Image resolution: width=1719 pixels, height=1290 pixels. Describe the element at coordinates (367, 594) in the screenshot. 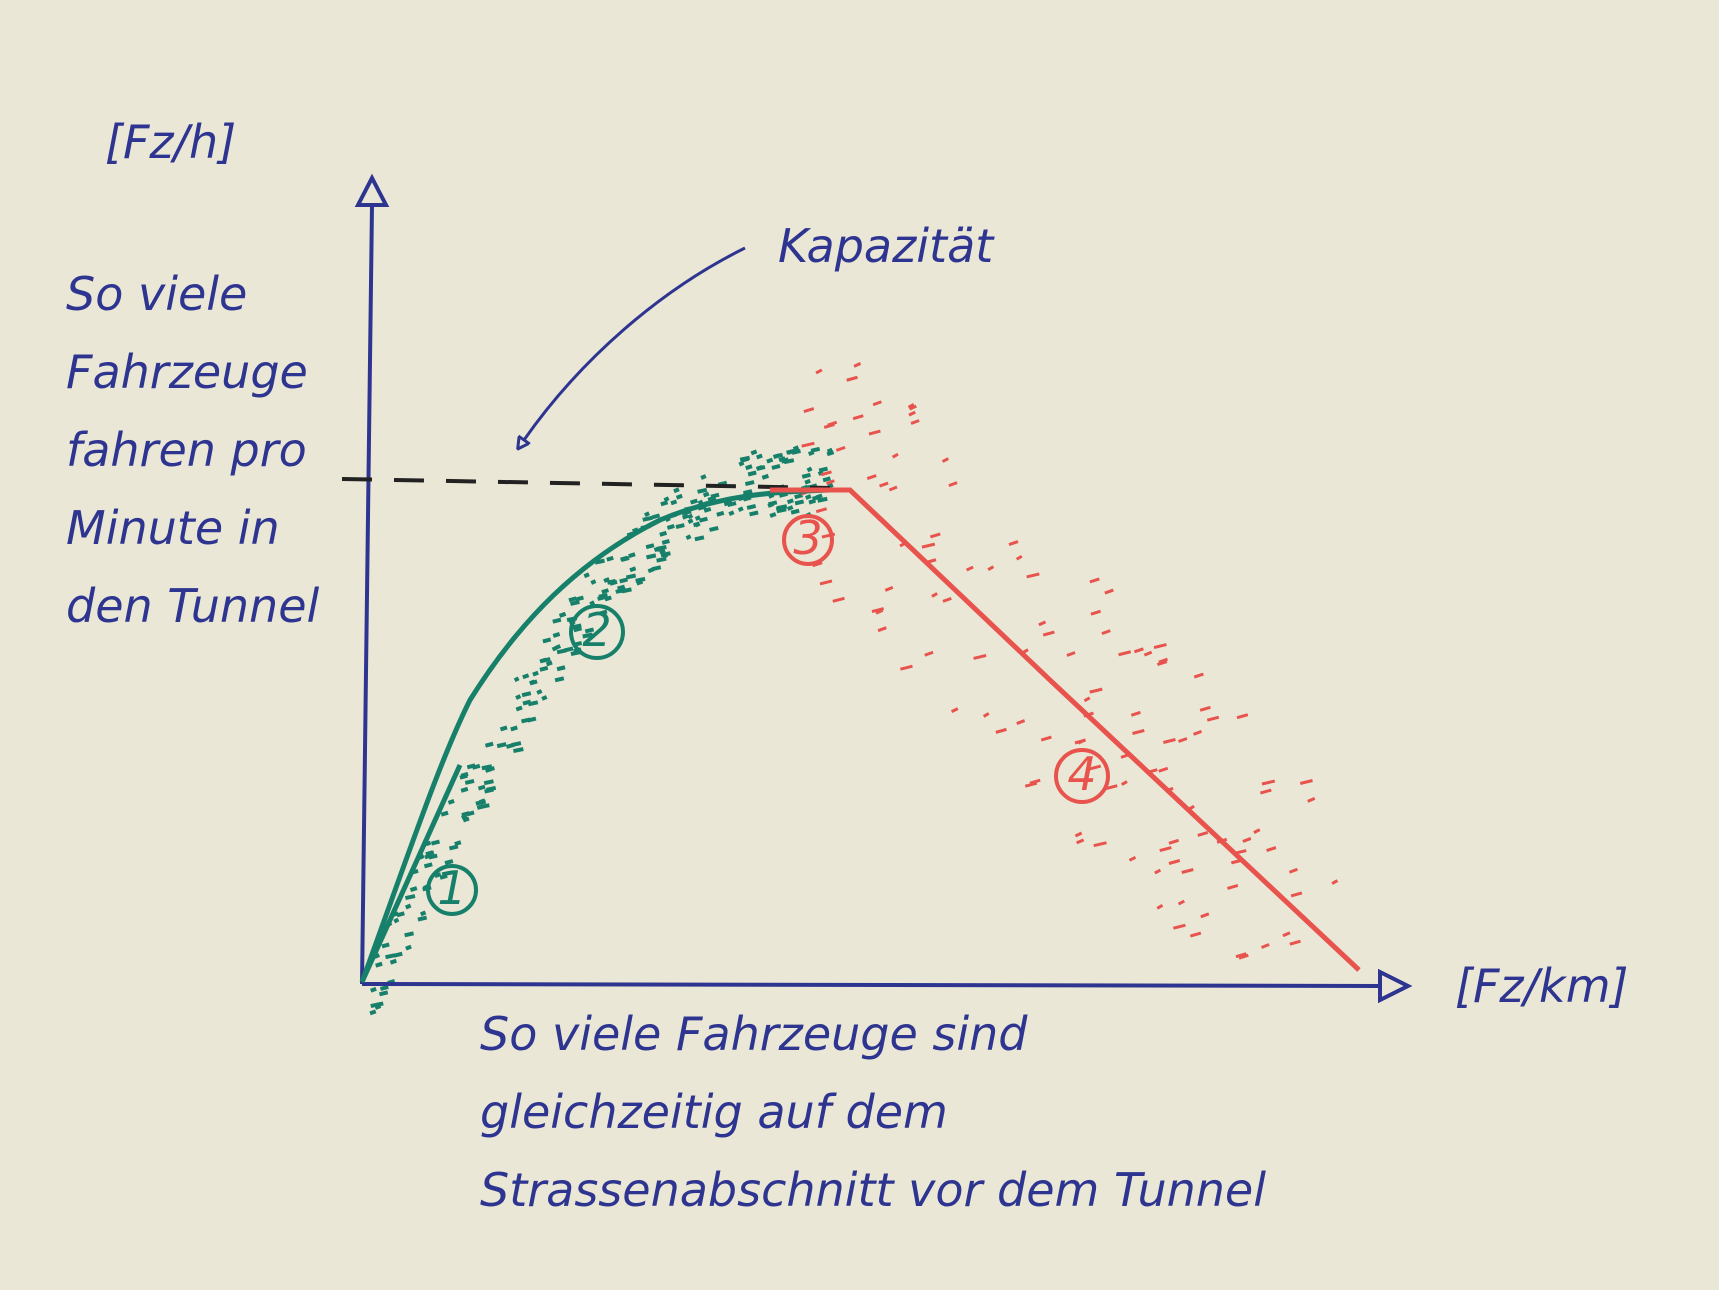

I see `y-axis` at that location.